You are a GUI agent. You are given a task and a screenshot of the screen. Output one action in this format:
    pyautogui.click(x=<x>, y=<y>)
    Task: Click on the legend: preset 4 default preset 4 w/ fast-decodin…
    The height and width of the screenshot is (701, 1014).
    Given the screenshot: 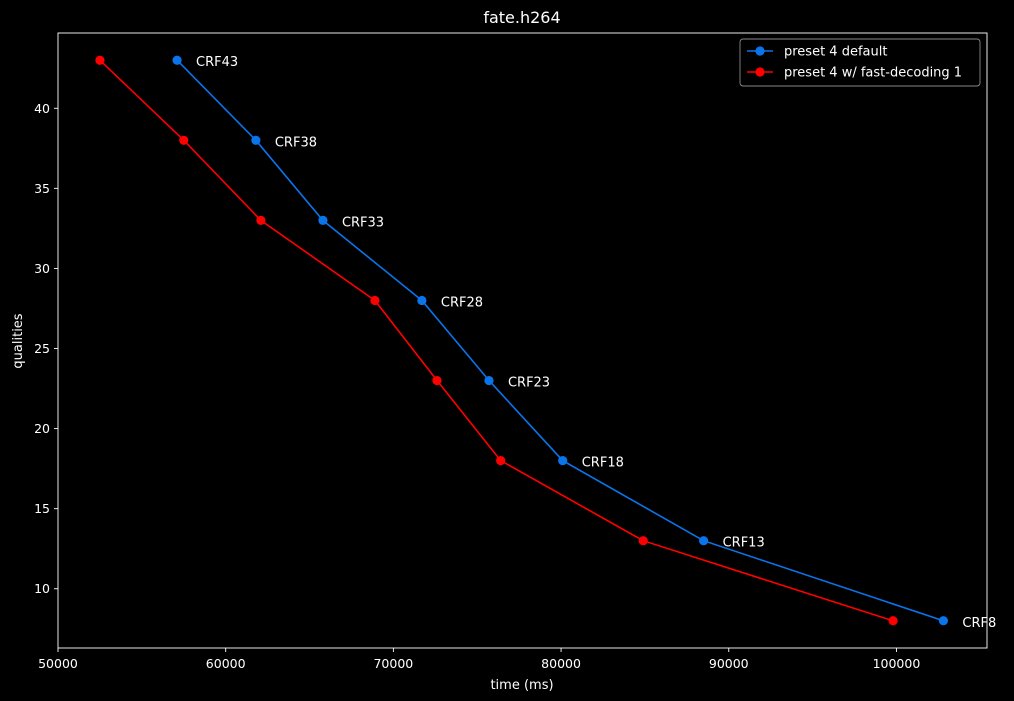 What is the action you would take?
    pyautogui.click(x=860, y=62)
    